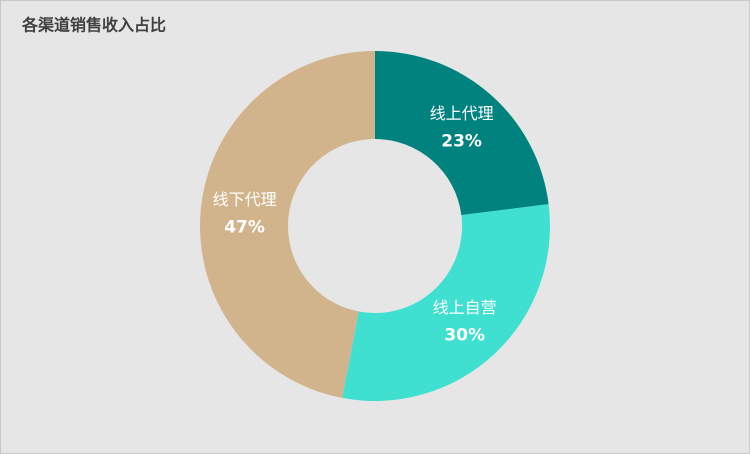 The width and height of the screenshot is (750, 454). I want to click on value-label: 30%, so click(464, 335).